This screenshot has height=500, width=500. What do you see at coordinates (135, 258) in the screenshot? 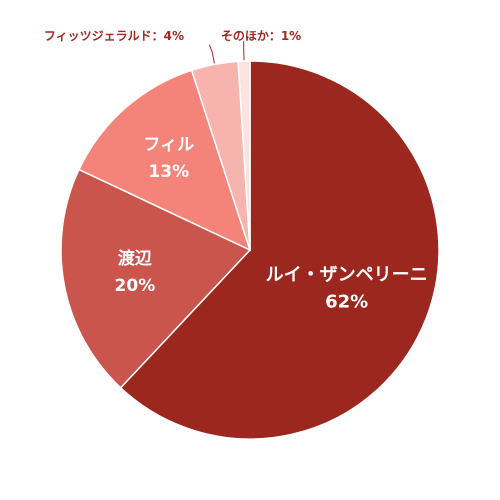
I see `slice-label-1: 渡辺` at bounding box center [135, 258].